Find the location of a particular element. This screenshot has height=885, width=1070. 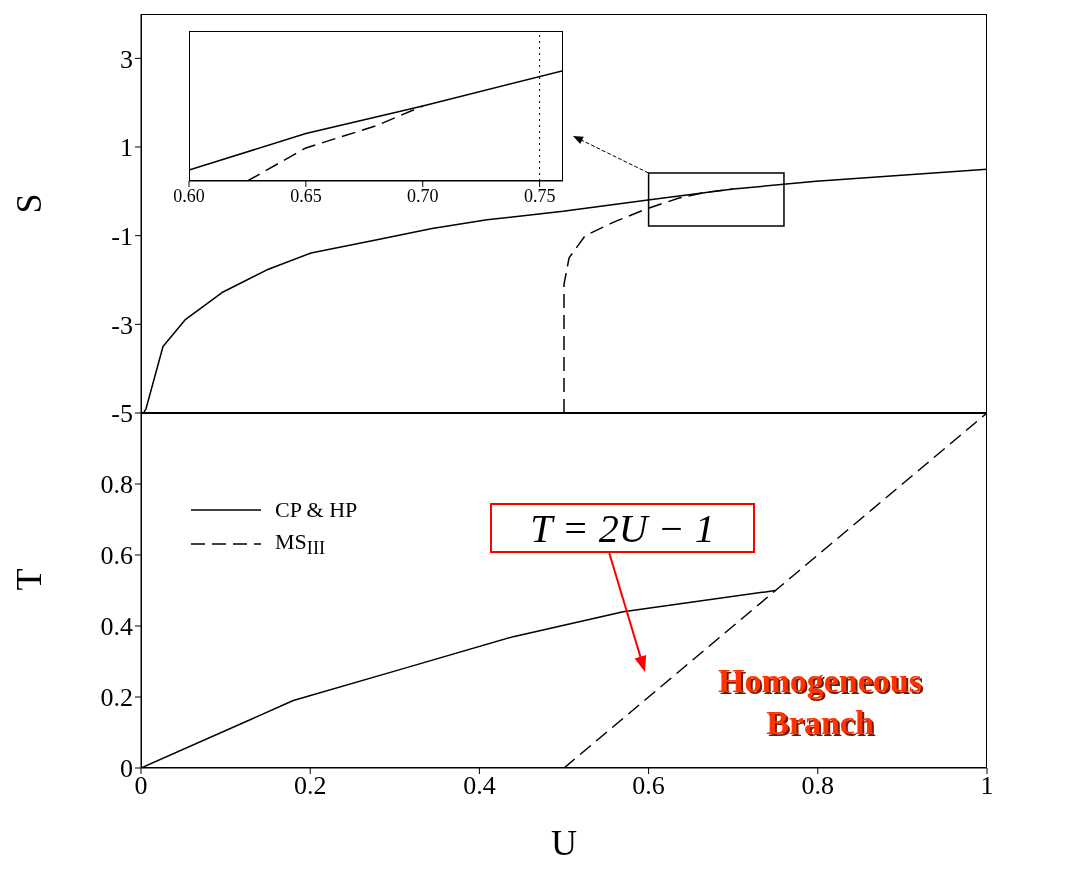

y-axis-title: S is located at coordinates (28, 203).